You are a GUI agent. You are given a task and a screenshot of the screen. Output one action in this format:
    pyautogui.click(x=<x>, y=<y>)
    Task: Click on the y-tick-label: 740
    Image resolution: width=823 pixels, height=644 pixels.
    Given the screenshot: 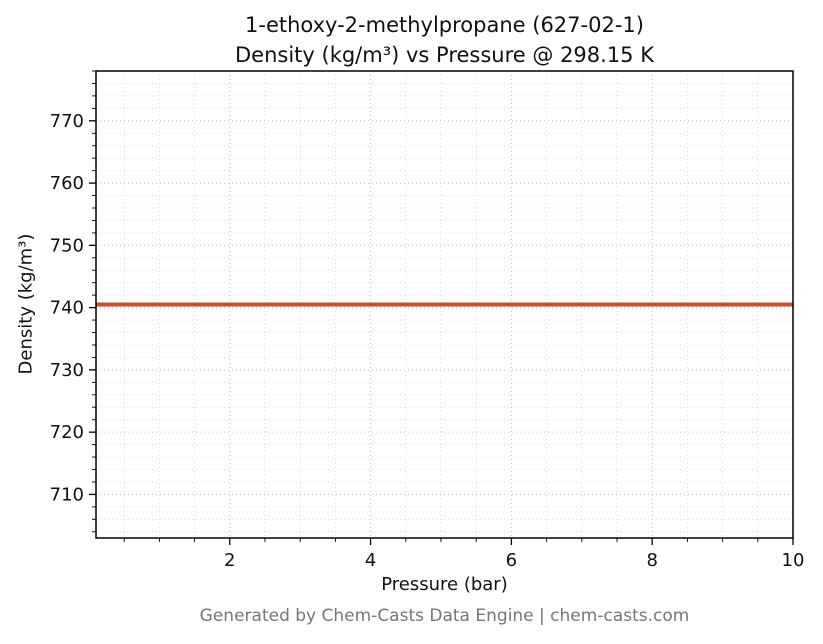 What is the action you would take?
    pyautogui.click(x=67, y=308)
    